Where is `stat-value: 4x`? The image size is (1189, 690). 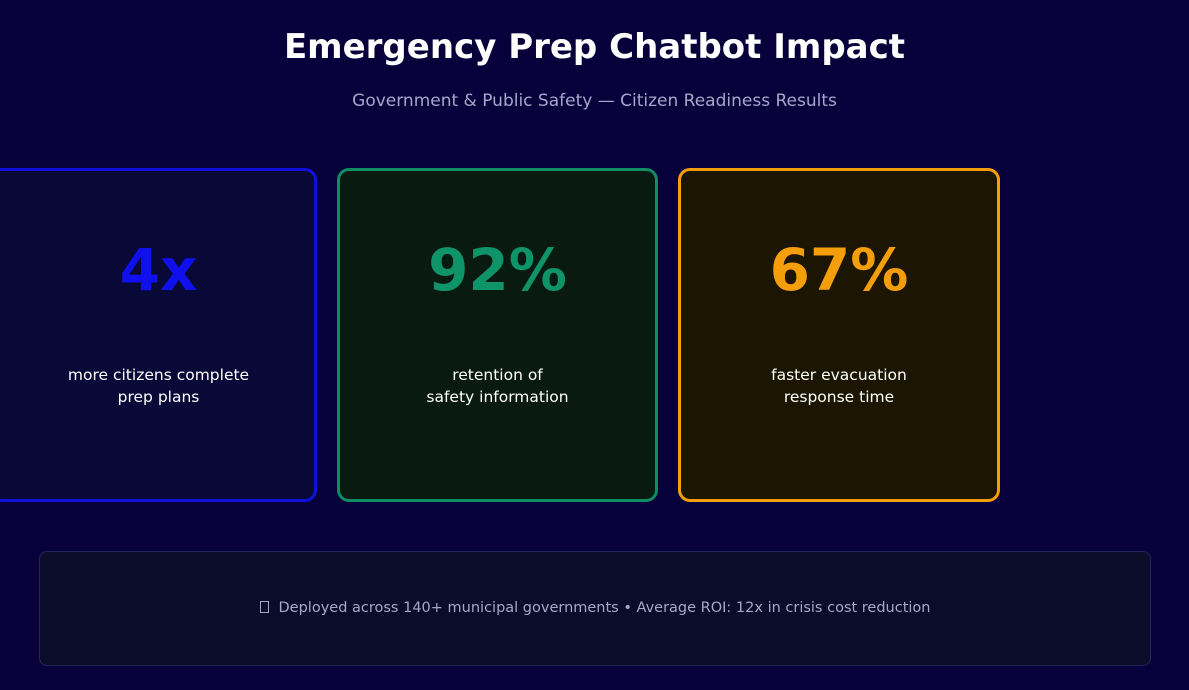
stat-value: 4x is located at coordinates (158, 270).